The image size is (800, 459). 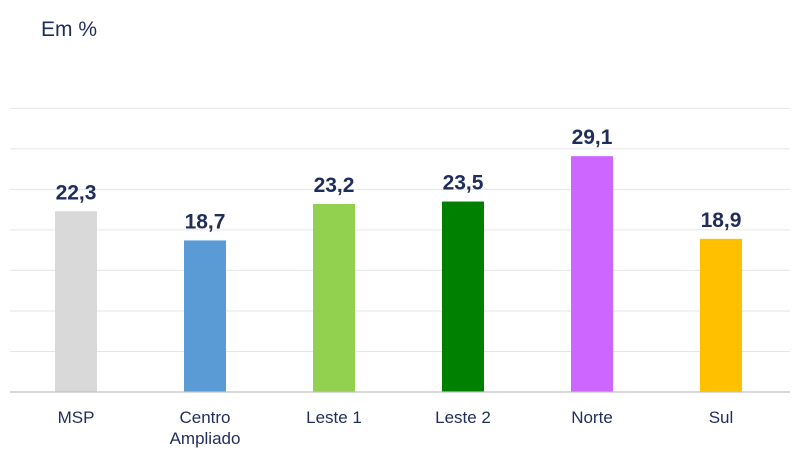 What do you see at coordinates (721, 417) in the screenshot?
I see `category-label: Sul` at bounding box center [721, 417].